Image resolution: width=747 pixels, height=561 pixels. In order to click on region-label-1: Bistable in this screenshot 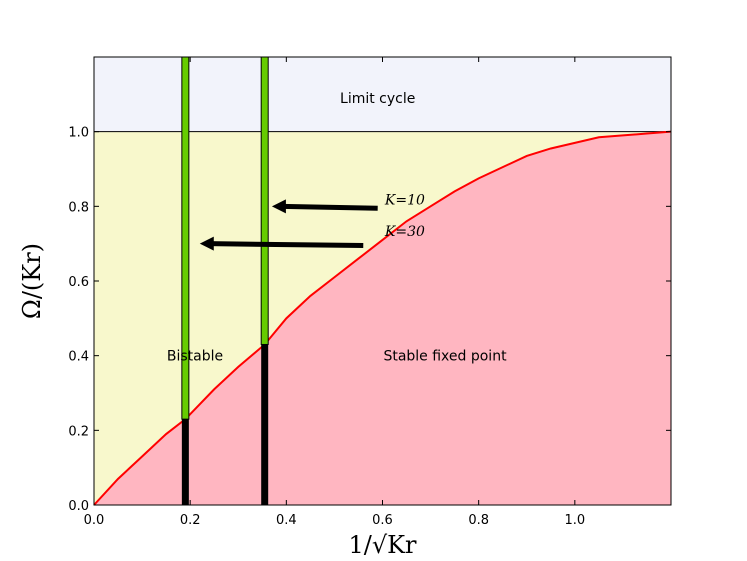, I will do `click(195, 357)`.